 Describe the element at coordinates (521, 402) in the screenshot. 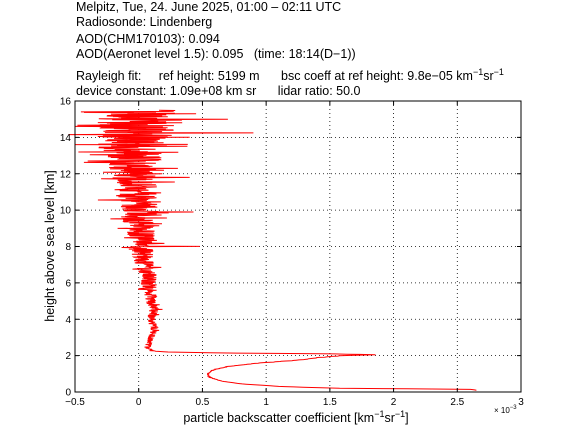

I see `x-tick-label: 3` at that location.